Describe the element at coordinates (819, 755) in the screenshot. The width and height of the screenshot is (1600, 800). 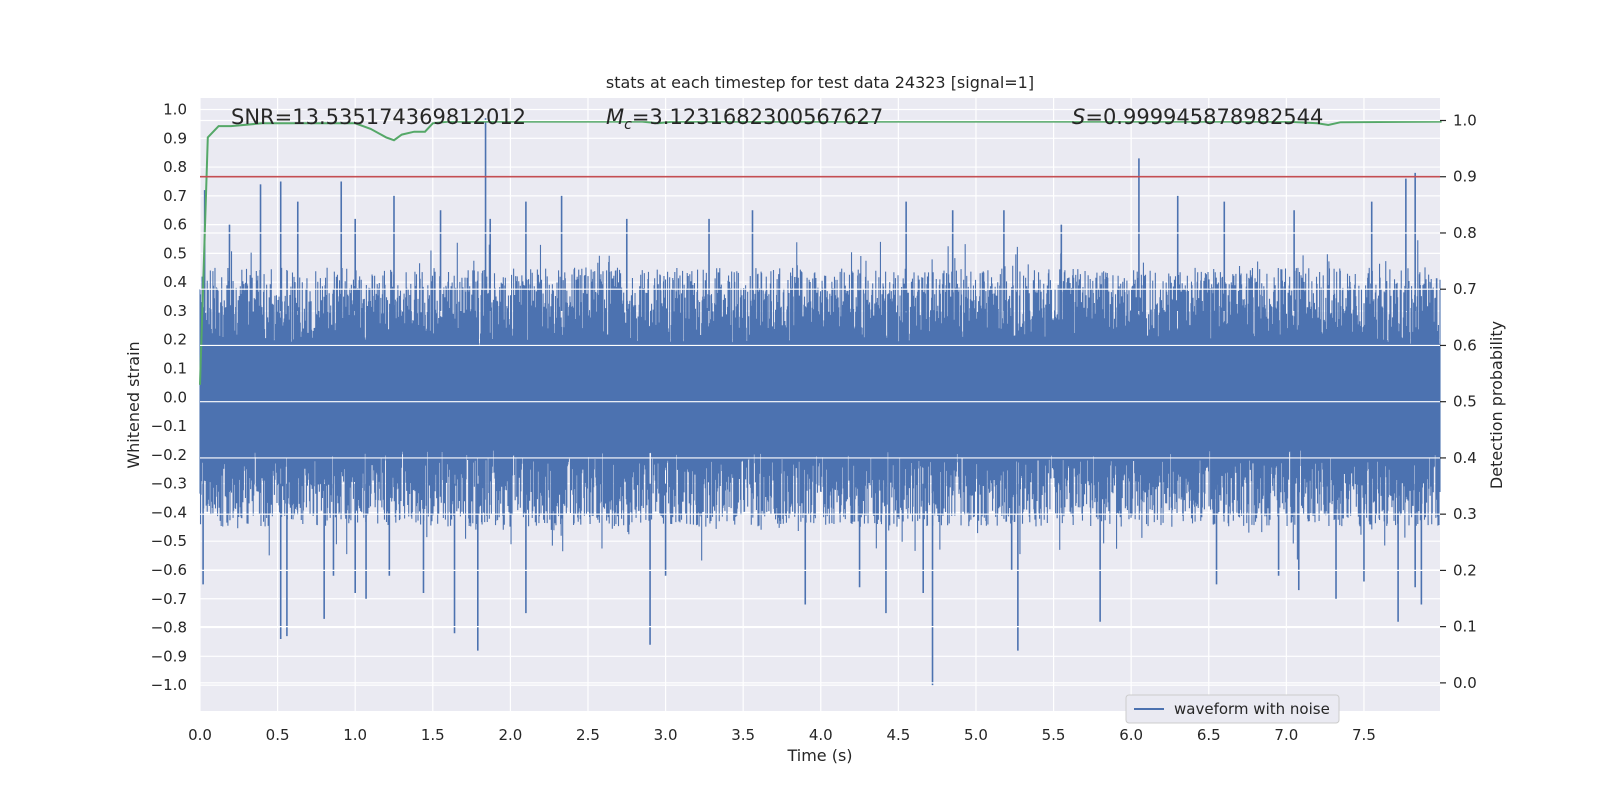
I see `x-axis-label: Time (s)` at that location.